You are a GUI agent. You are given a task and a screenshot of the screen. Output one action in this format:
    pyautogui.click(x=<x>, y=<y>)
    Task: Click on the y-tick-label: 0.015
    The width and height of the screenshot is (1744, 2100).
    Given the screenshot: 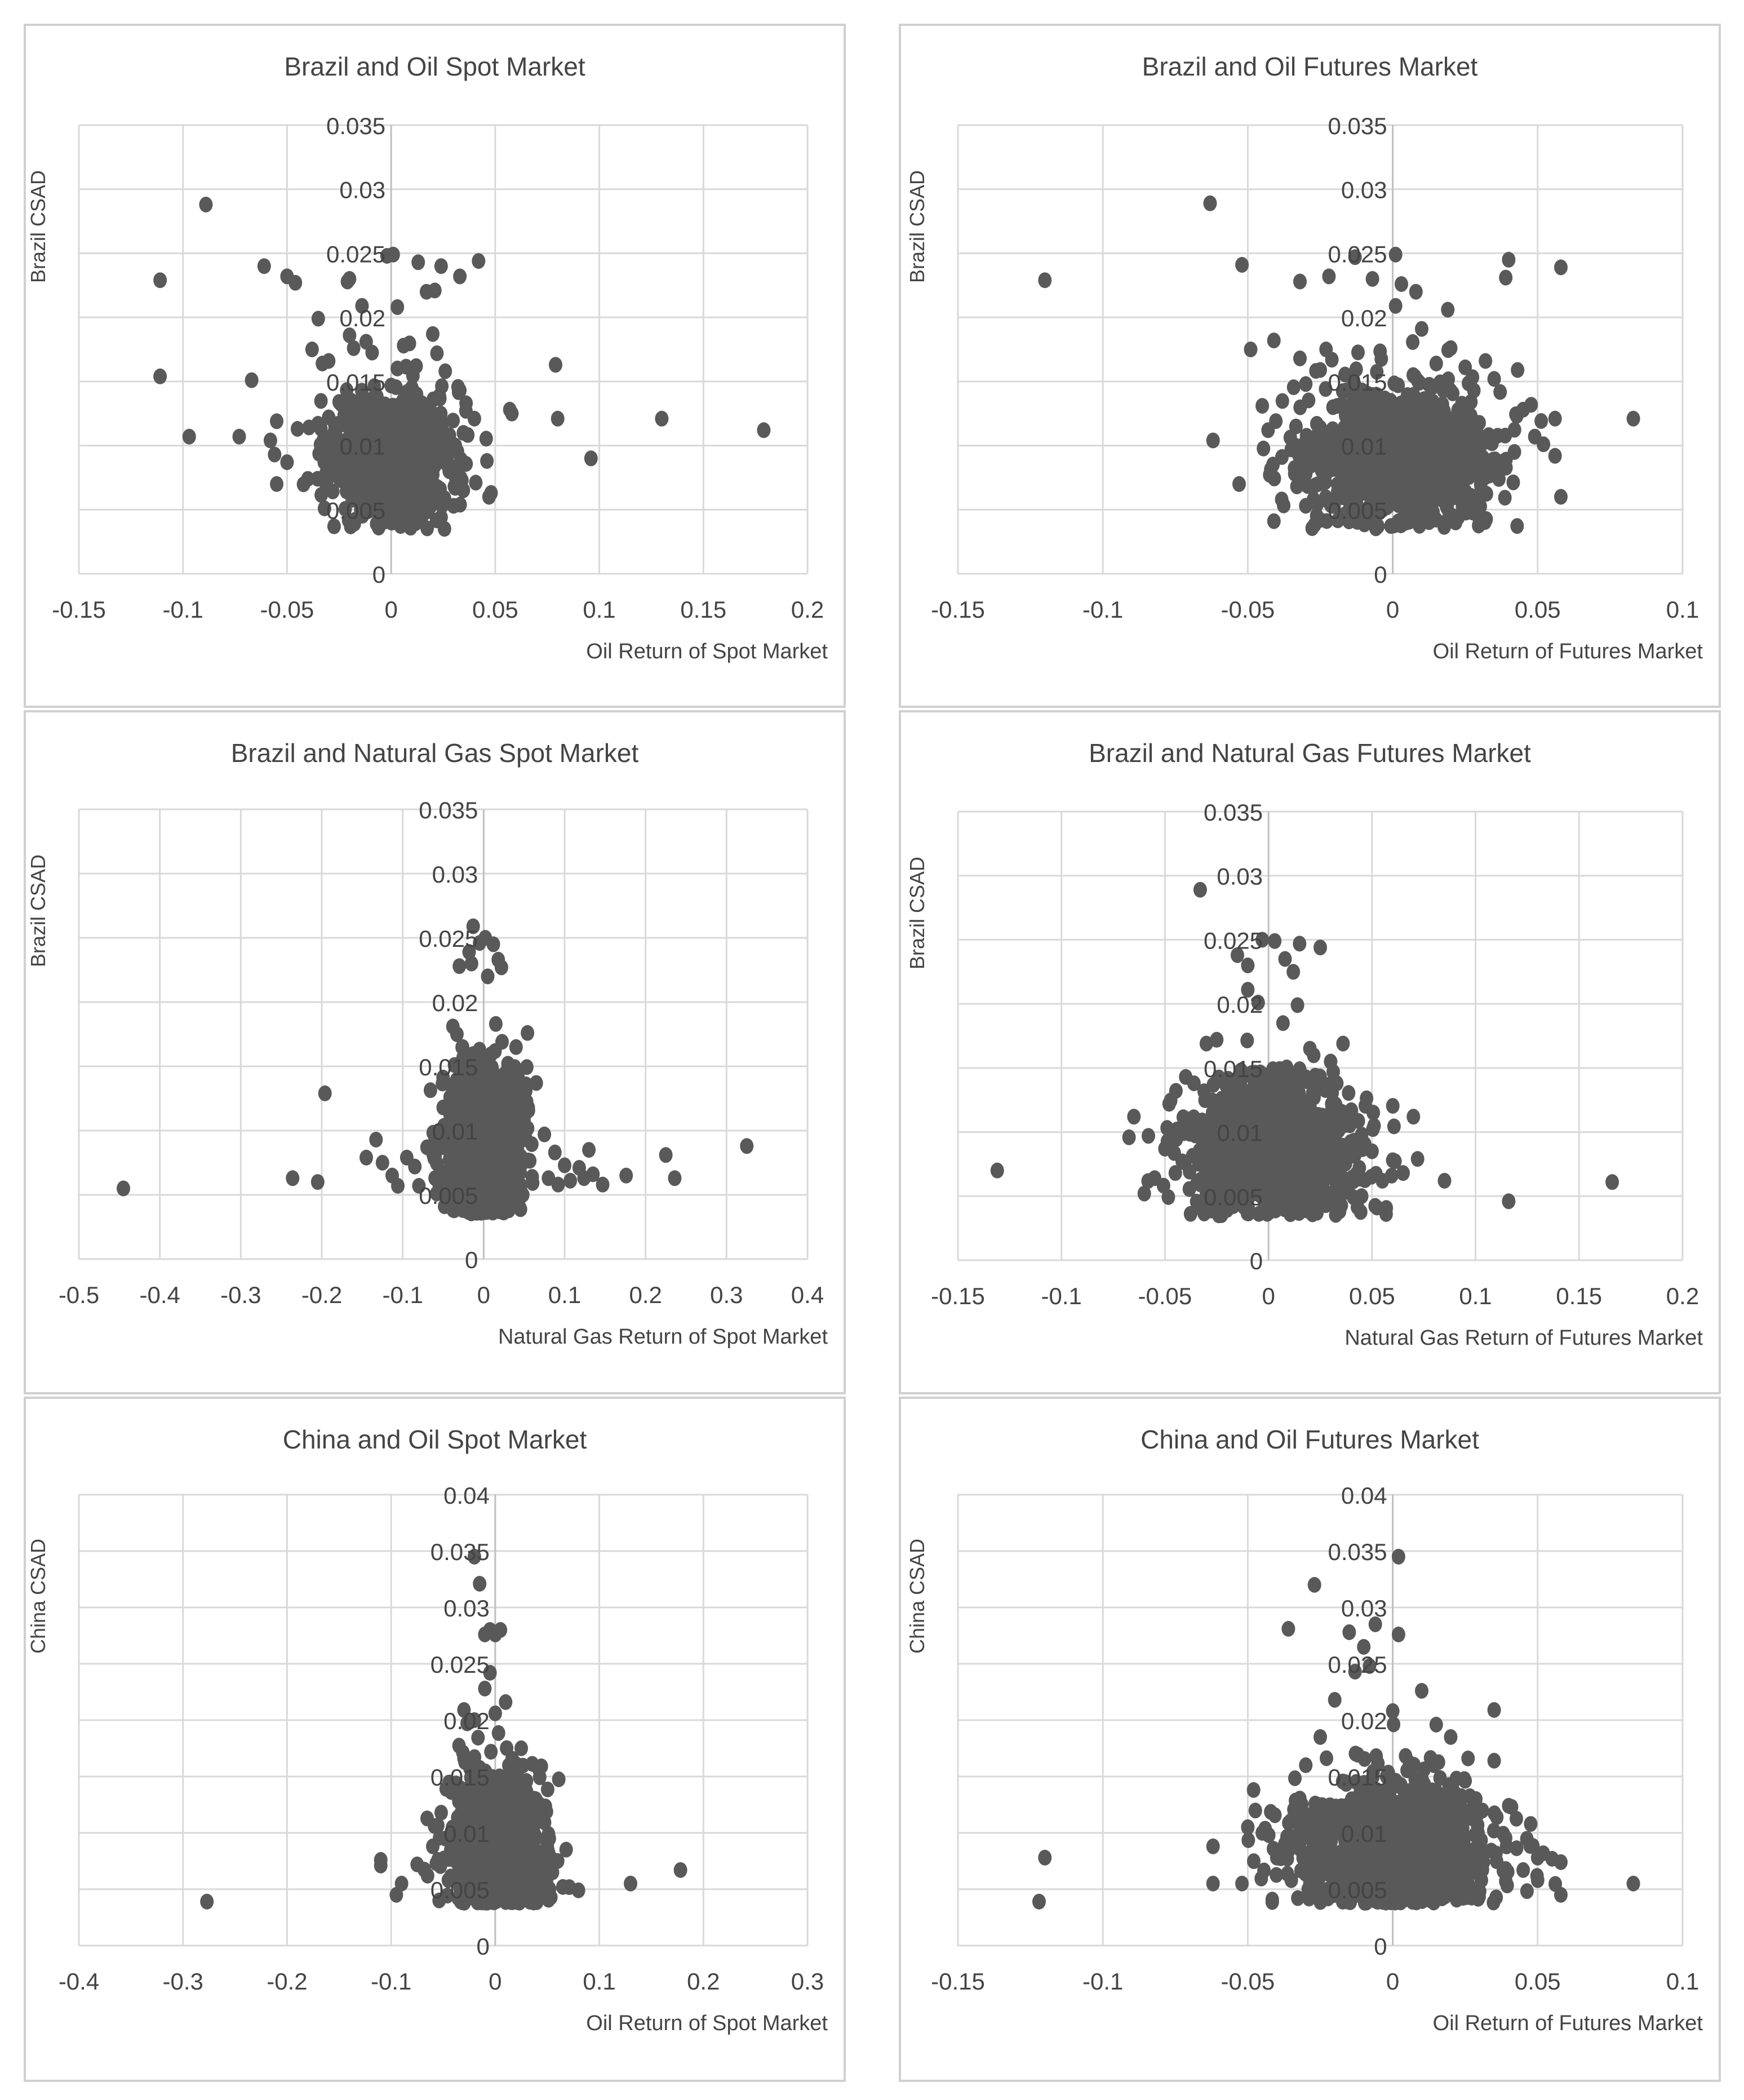 What is the action you would take?
    pyautogui.click(x=1357, y=382)
    